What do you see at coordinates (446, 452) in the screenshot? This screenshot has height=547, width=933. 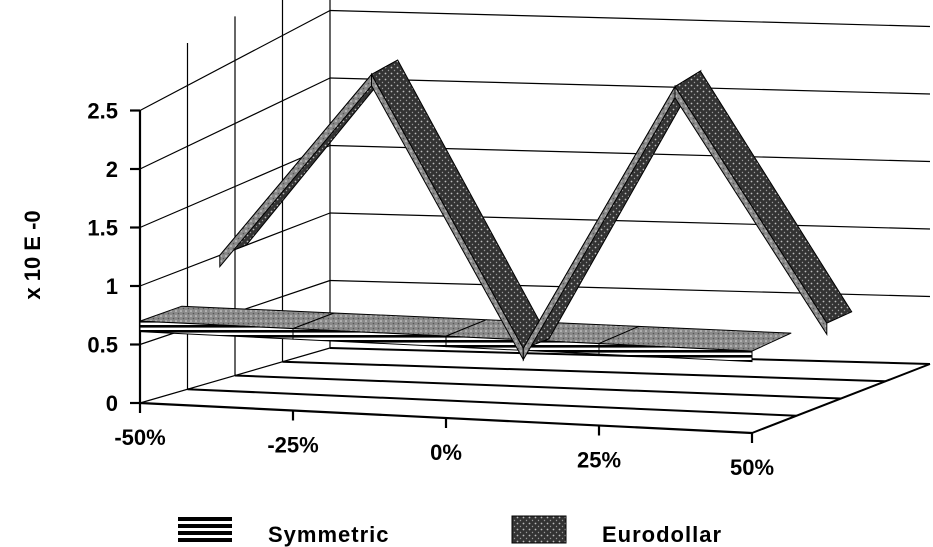 I see `x-tick-label: 0%` at bounding box center [446, 452].